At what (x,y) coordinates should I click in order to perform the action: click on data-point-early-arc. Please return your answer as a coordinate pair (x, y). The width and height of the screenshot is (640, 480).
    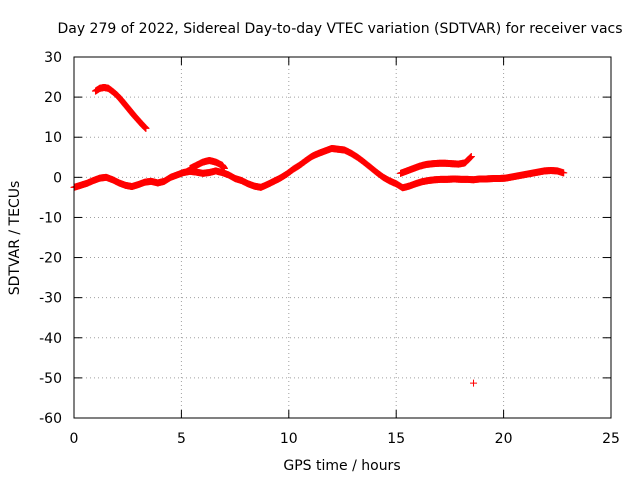
    Looking at the image, I should click on (146, 128).